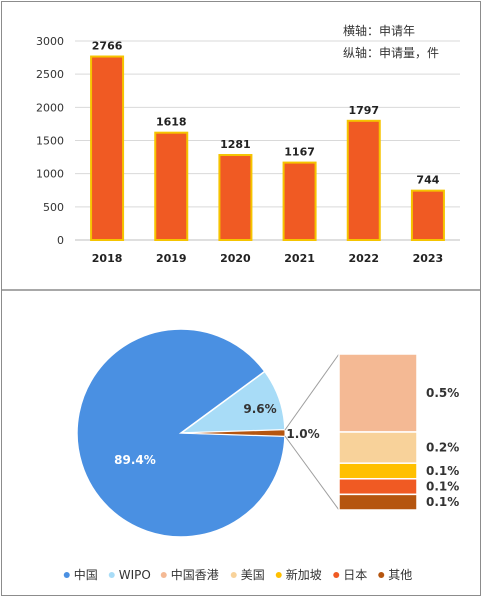  I want to click on bar-data-label: 744, so click(427, 180).